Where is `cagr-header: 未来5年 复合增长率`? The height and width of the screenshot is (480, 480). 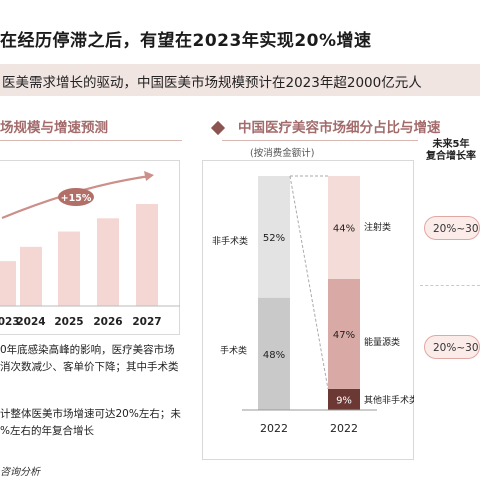 cagr-header: 未来5年 复合增长率 is located at coordinates (450, 151).